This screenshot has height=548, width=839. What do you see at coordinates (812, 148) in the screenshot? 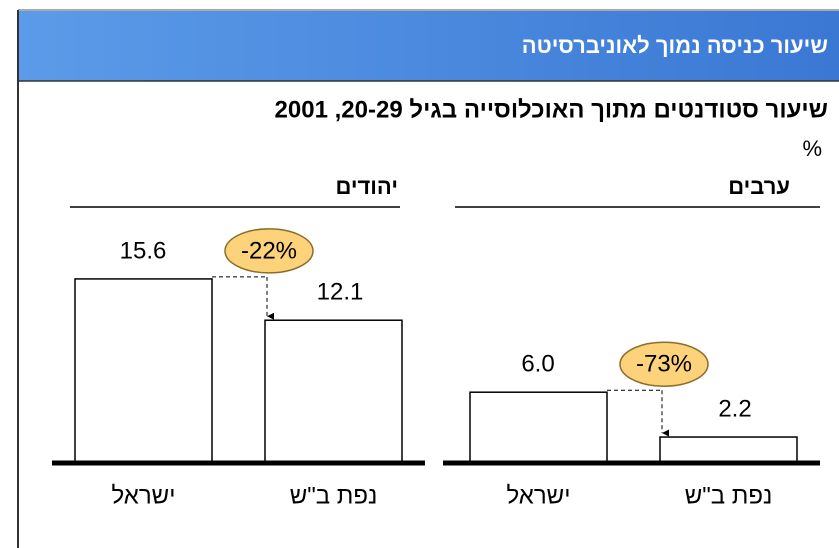
I see `unit: %` at bounding box center [812, 148].